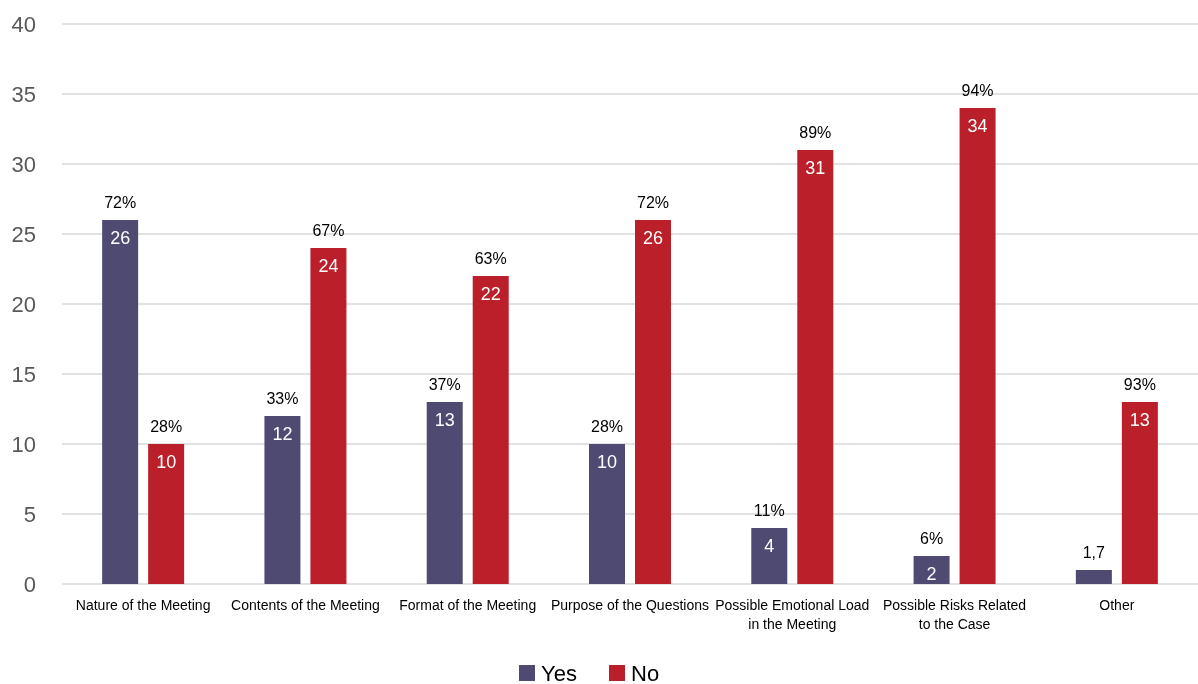 The height and width of the screenshot is (684, 1198). Describe the element at coordinates (815, 168) in the screenshot. I see `data-label: 31` at that location.